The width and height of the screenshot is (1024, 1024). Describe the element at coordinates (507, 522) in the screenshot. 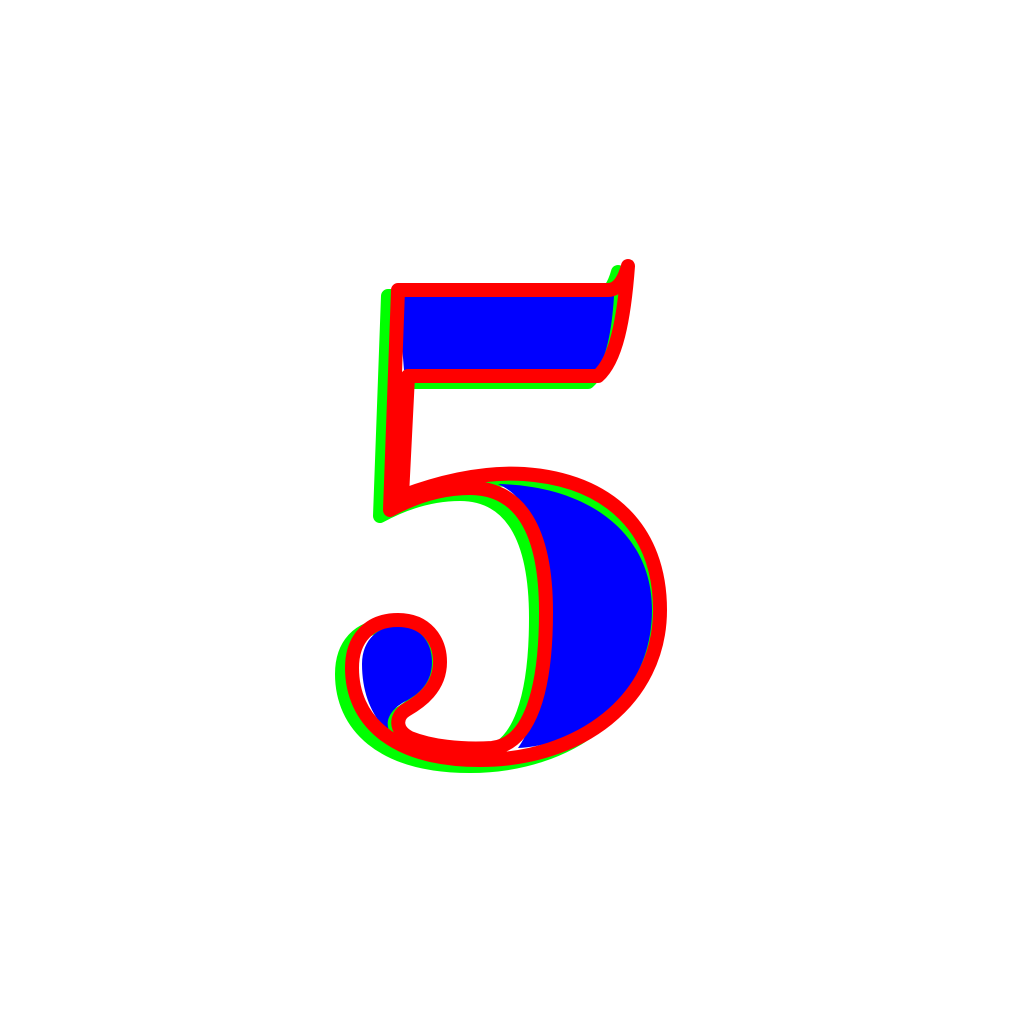

I see `blue-fill` at that location.